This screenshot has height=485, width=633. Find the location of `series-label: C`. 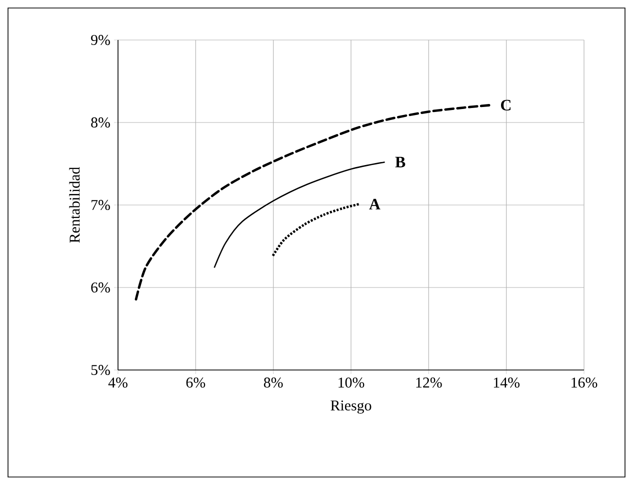

series-label: C is located at coordinates (506, 105).